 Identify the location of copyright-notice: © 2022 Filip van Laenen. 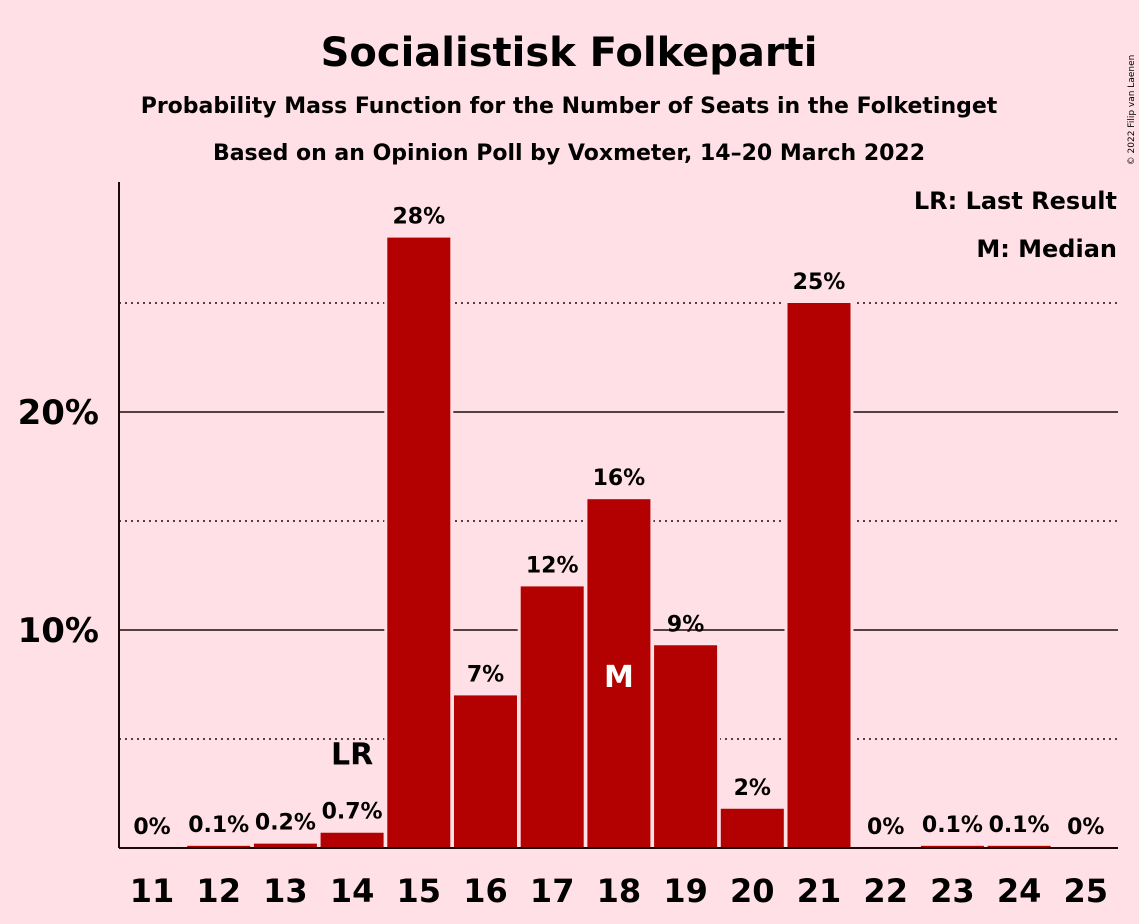
(1132, 110).